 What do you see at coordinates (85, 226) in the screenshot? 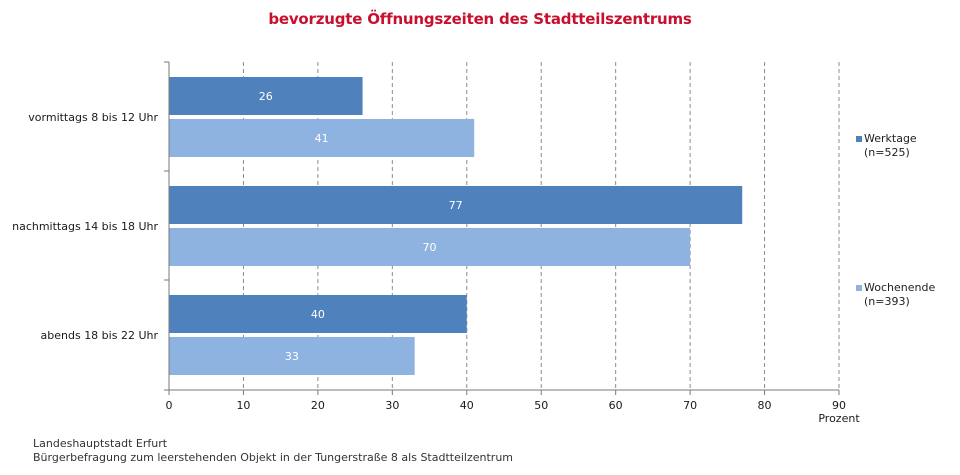
I see `category-label-1: nachmittags 14 bis 18 Uhr` at bounding box center [85, 226].